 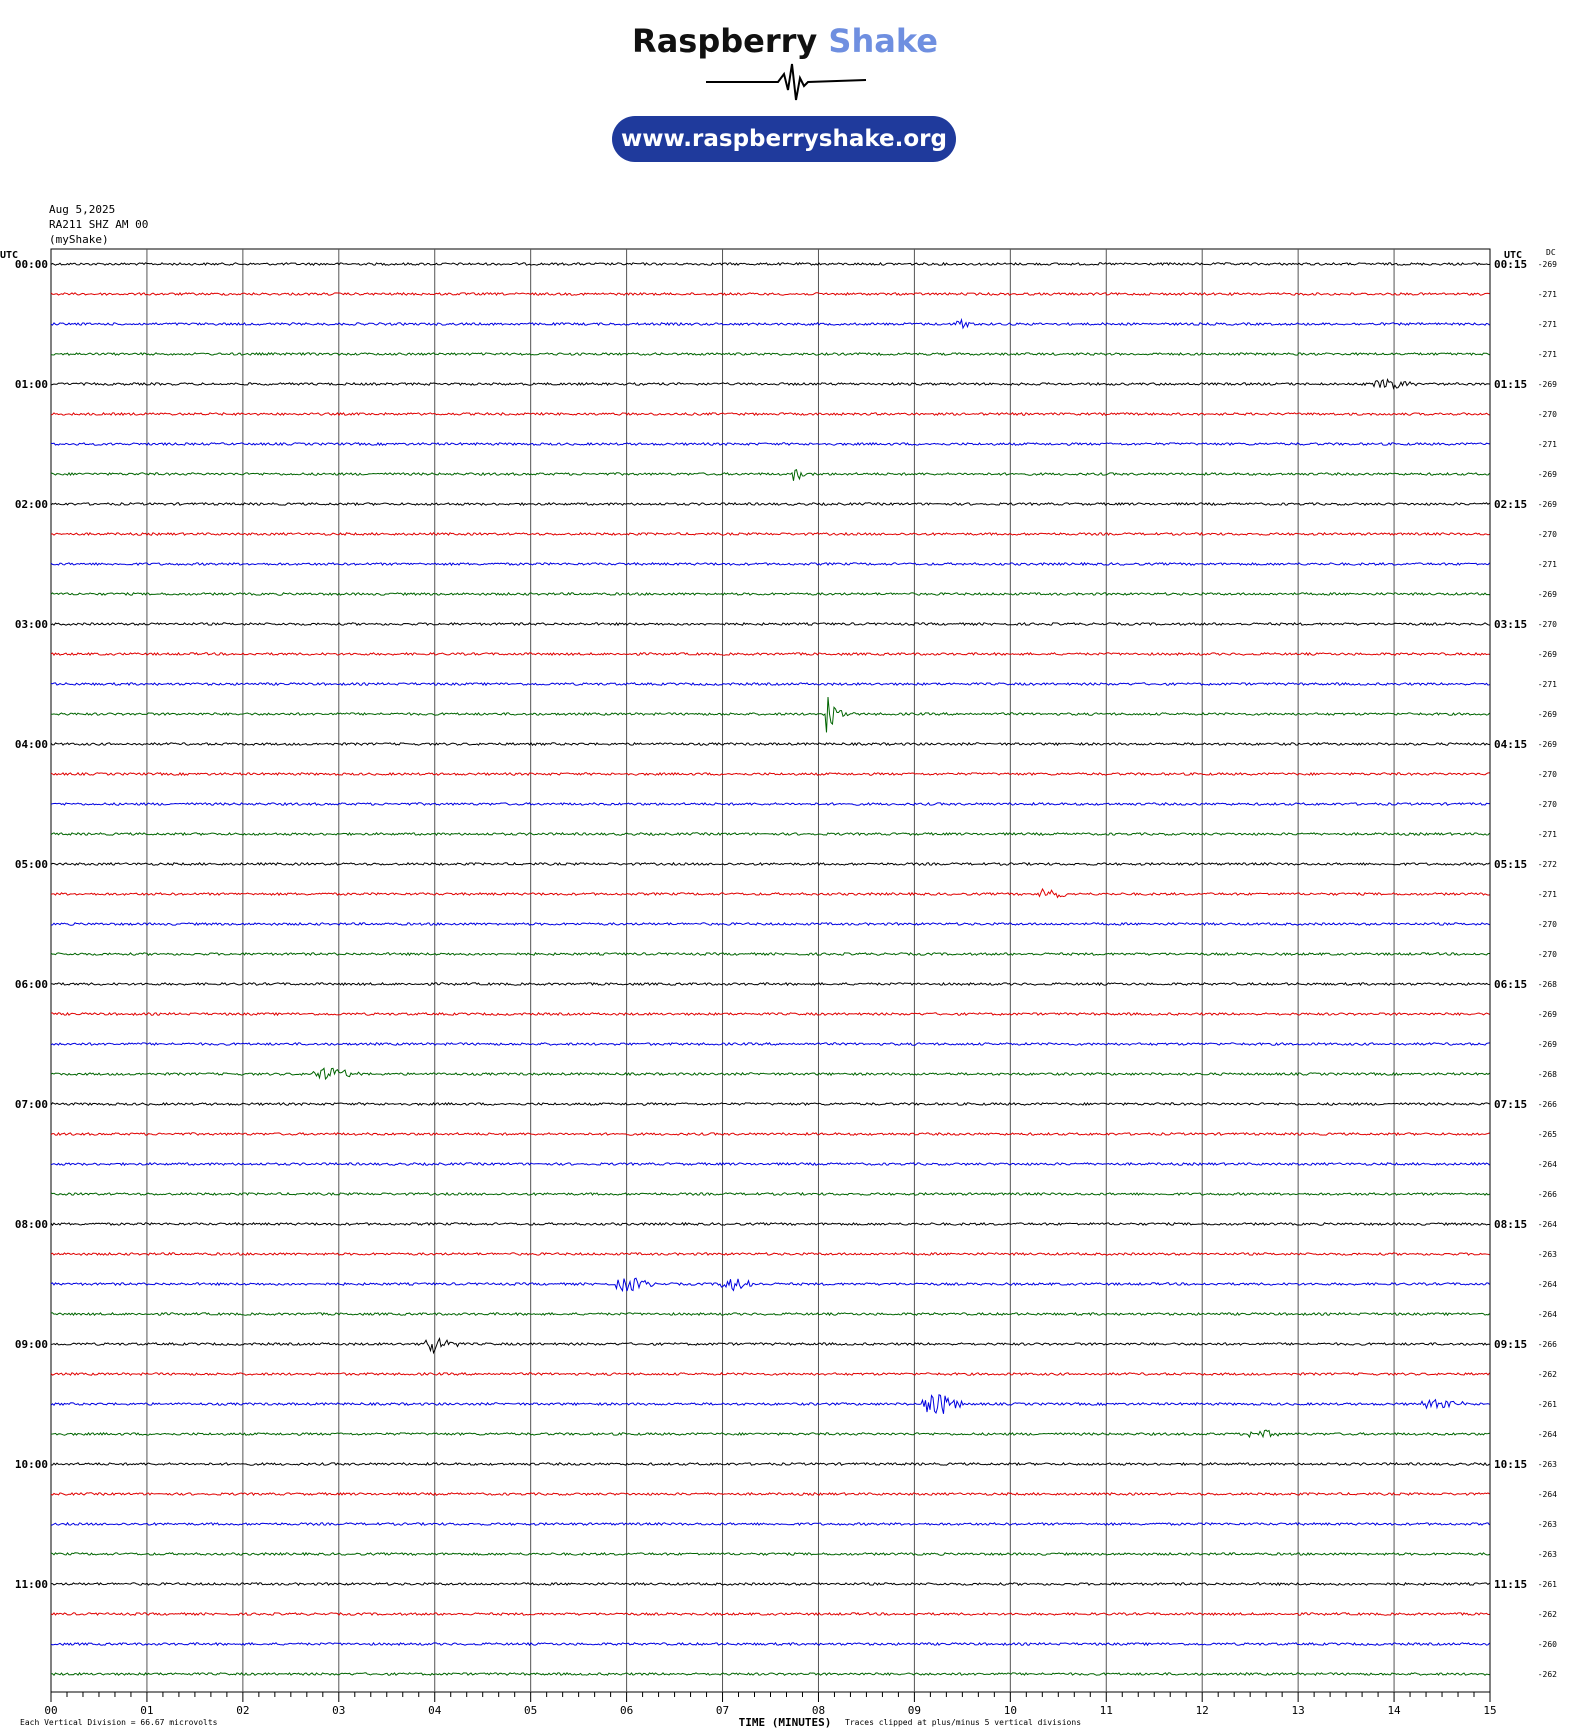 I want to click on x-tick-label: 08, so click(x=818, y=1710).